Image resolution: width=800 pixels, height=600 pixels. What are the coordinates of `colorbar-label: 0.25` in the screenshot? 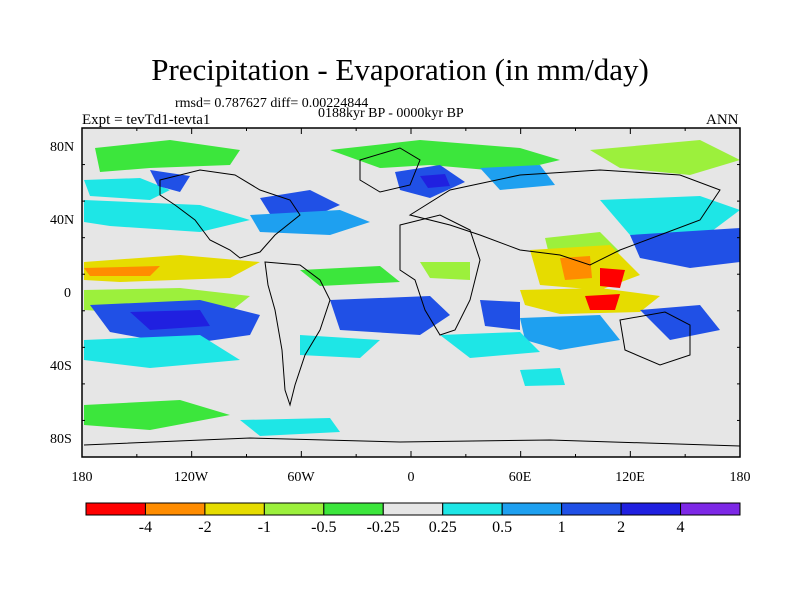 It's located at (442, 527).